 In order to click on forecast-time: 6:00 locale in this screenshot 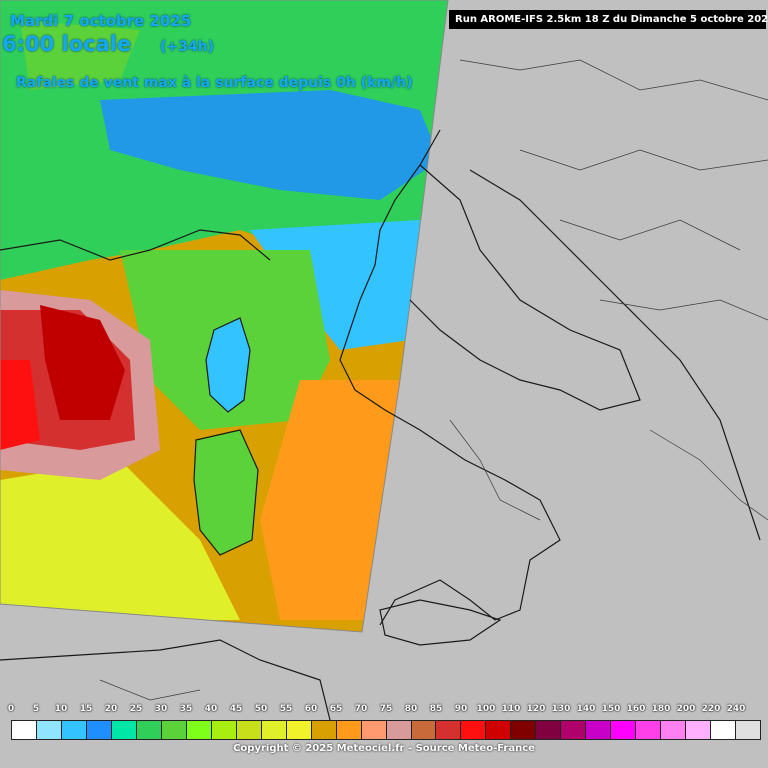, I will do `click(67, 44)`.